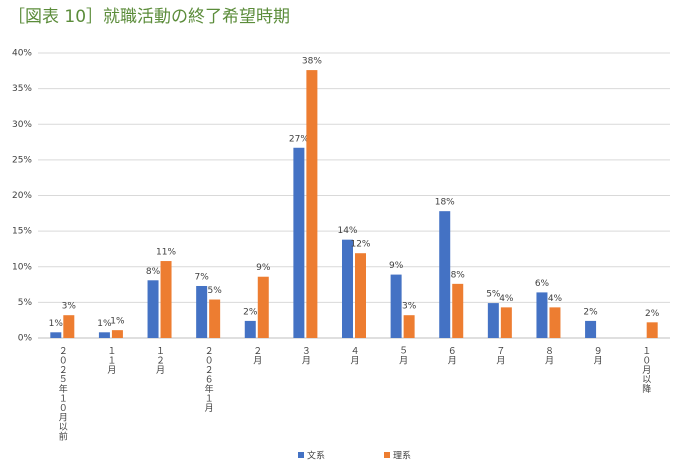  Describe the element at coordinates (402, 456) in the screenshot. I see `legend-label: 理系` at that location.